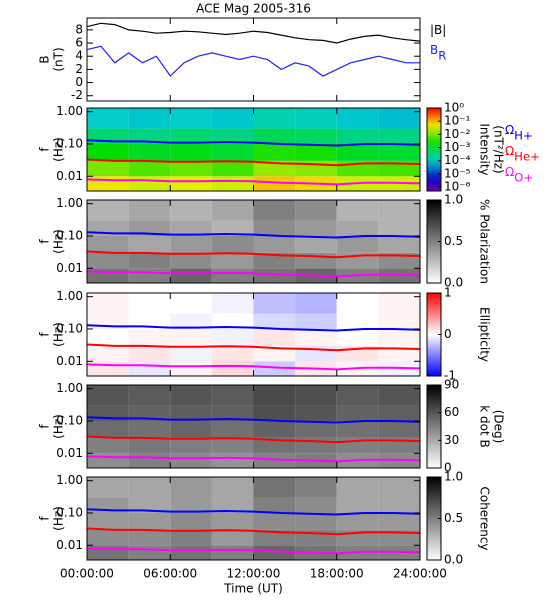 Image resolution: width=550 pixels, height=600 pixels. I want to click on x-axis-label: Time (UT), so click(253, 589).